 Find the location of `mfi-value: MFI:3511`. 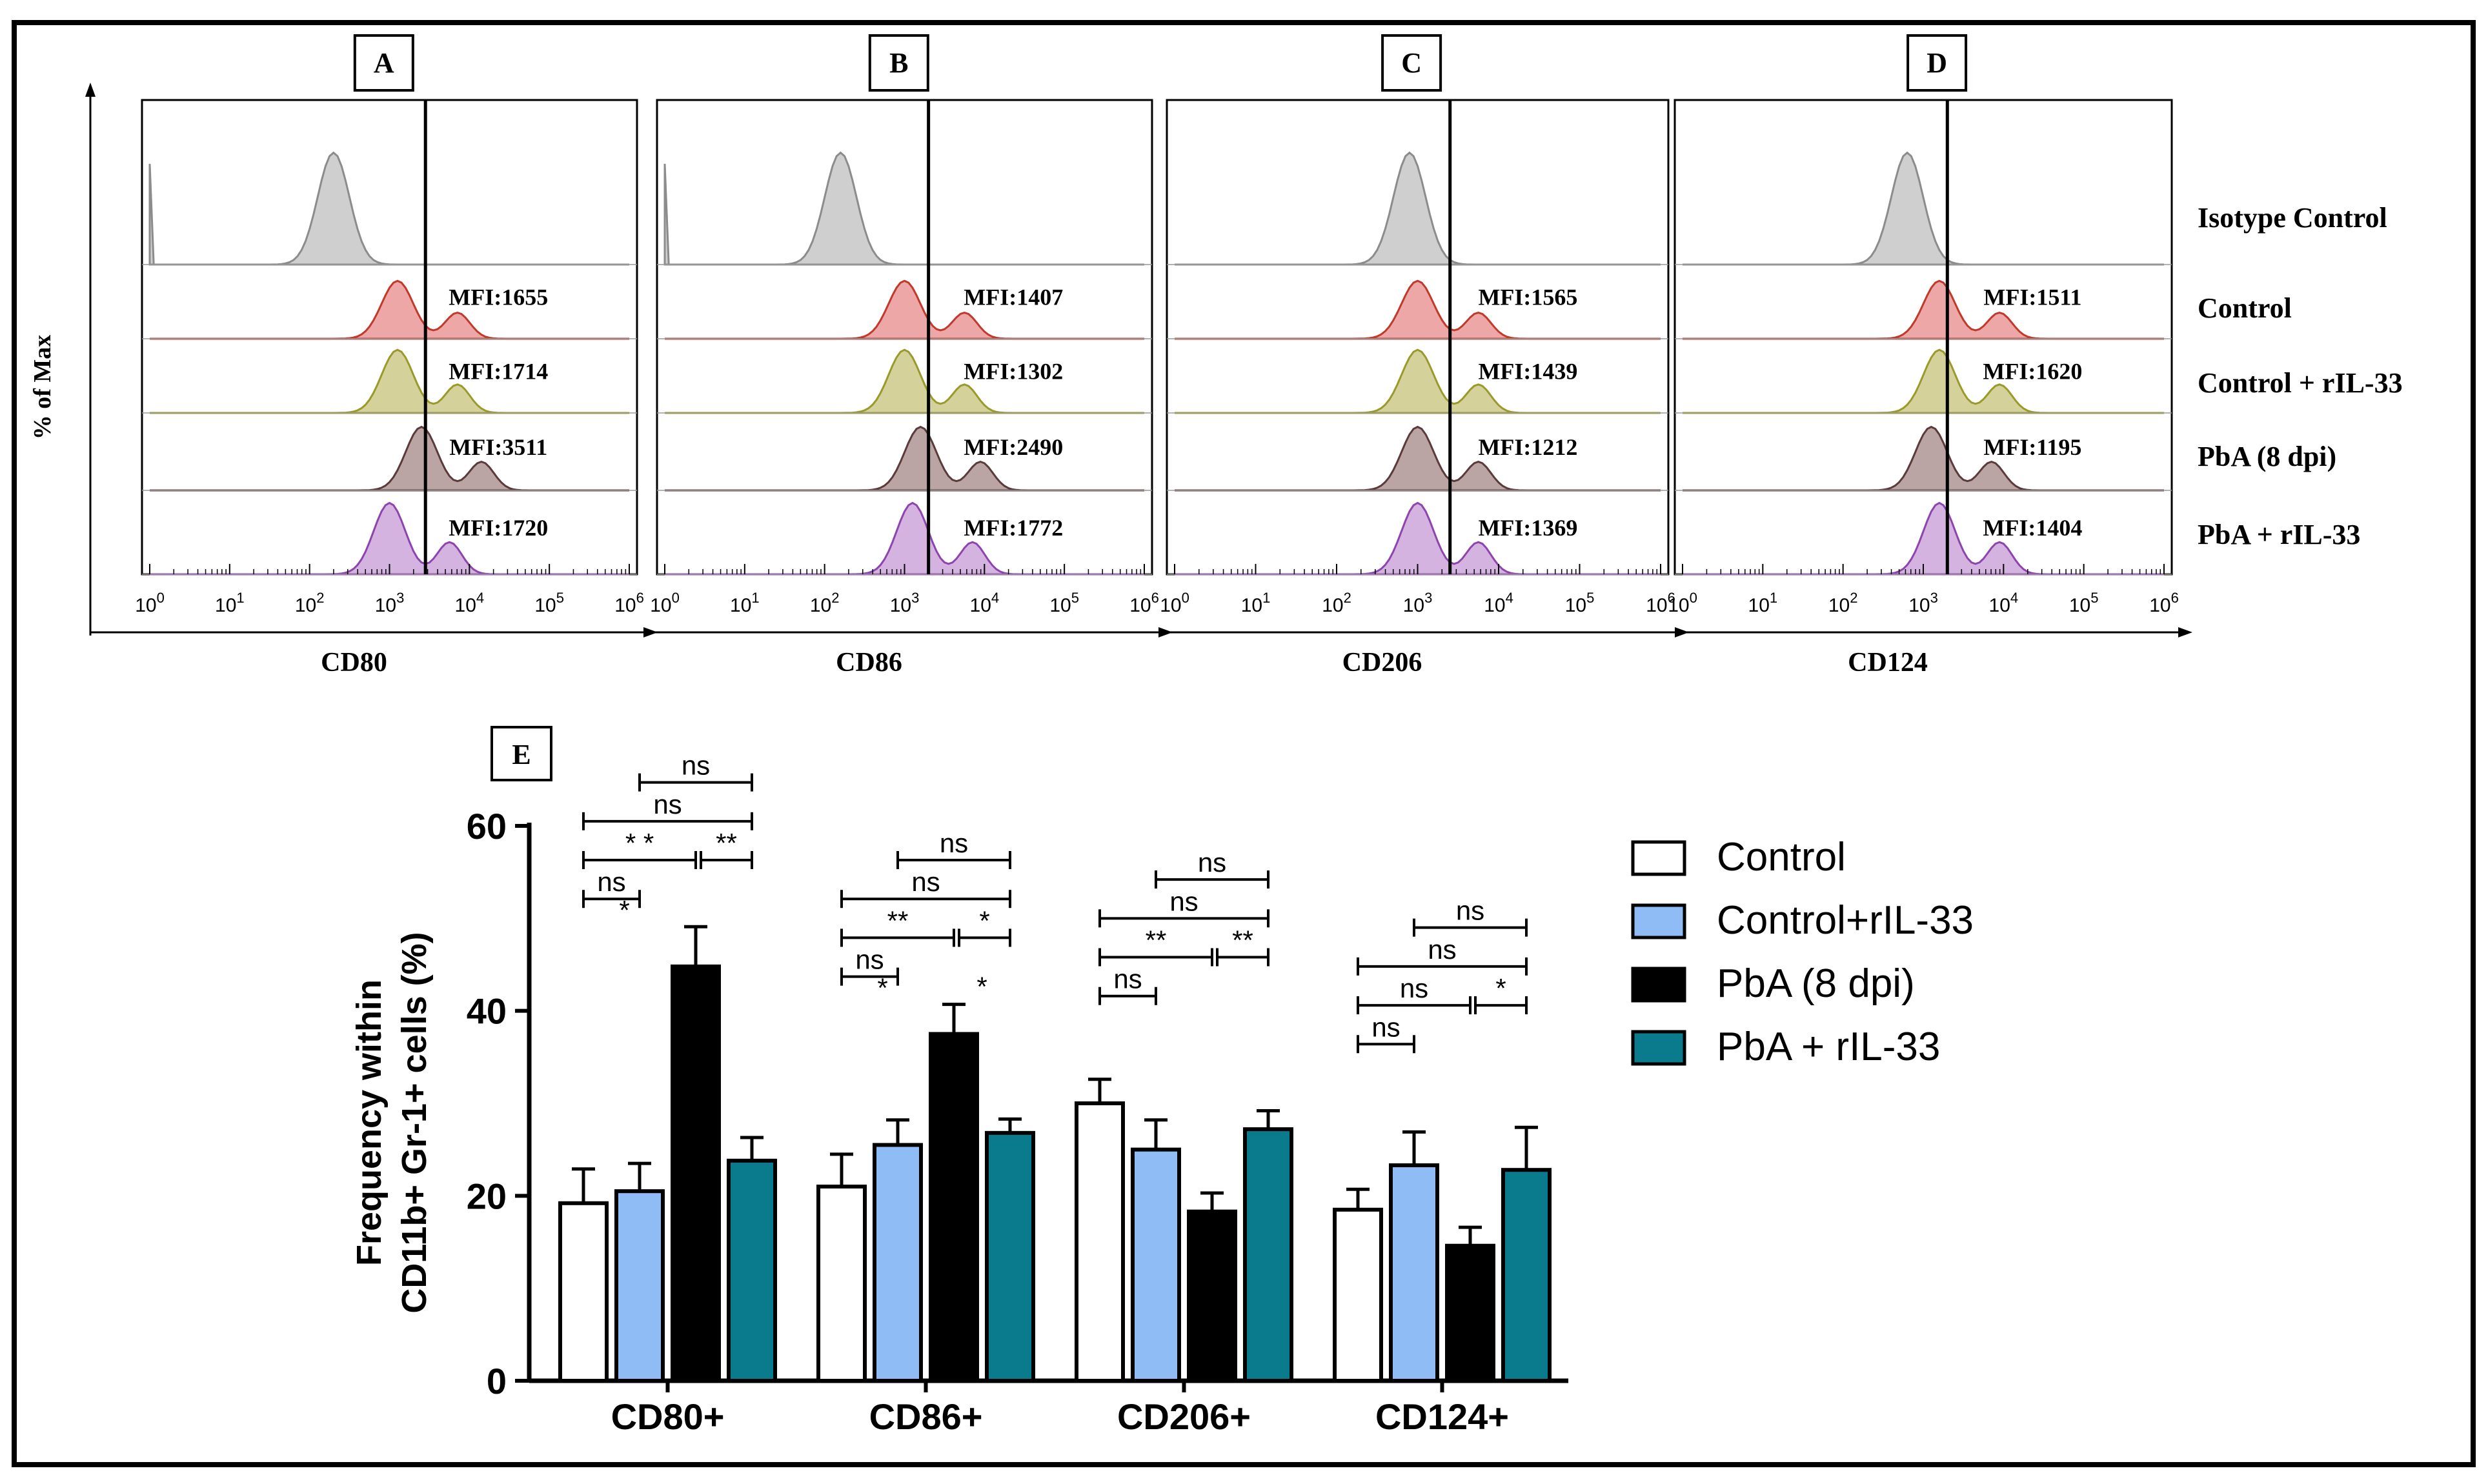

mfi-value: MFI:3511 is located at coordinates (498, 447).